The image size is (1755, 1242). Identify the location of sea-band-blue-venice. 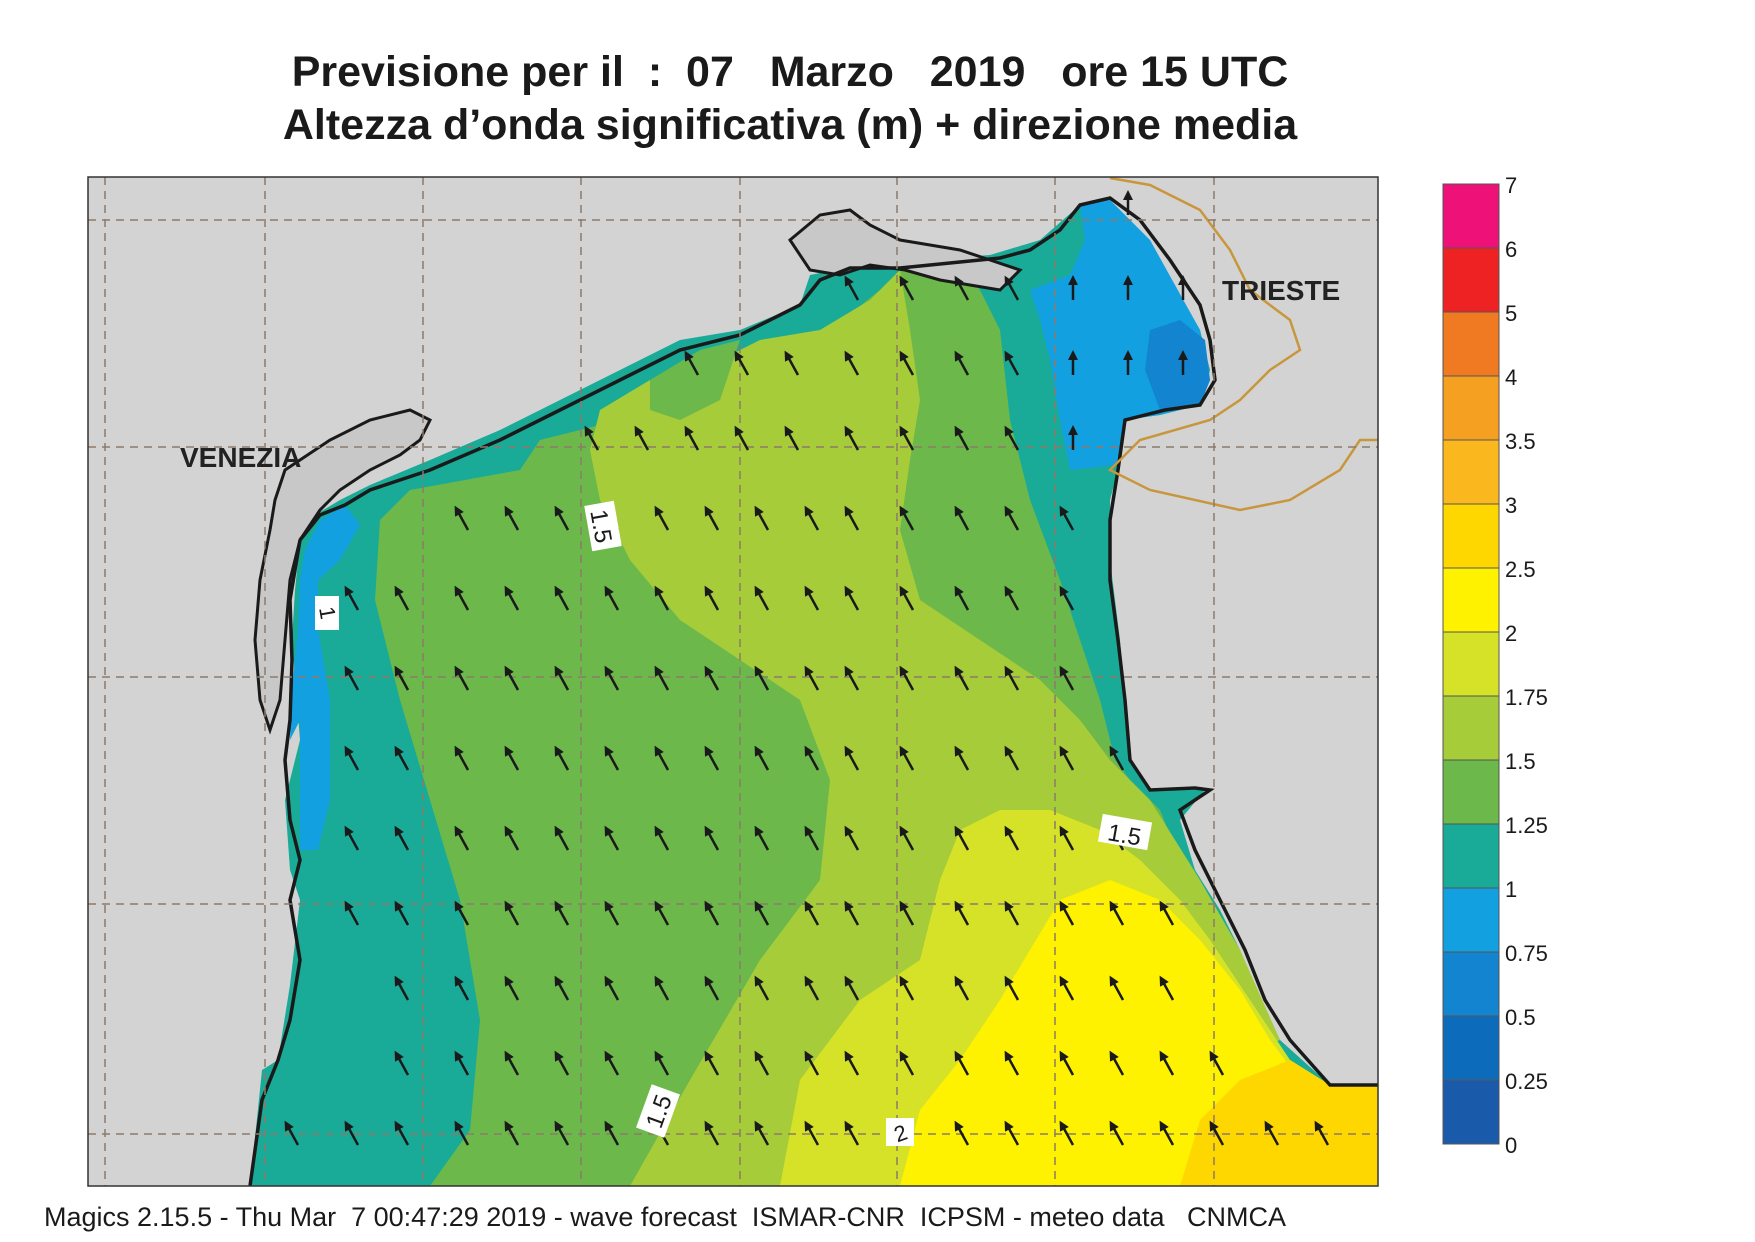
(325, 677).